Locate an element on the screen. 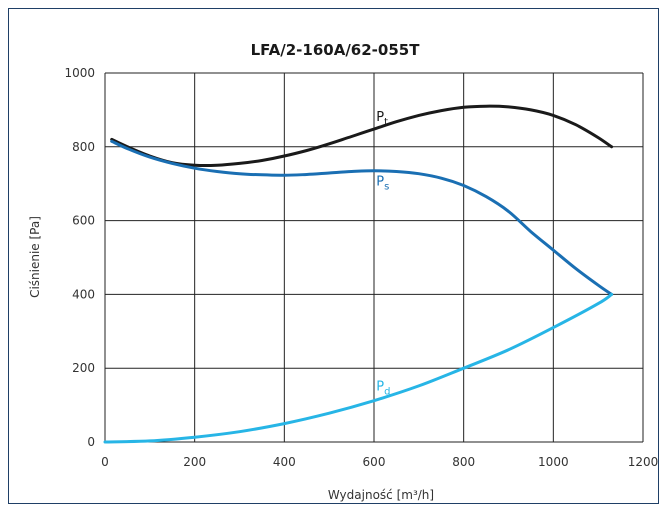  y-tick-label: 400 is located at coordinates (83, 294).